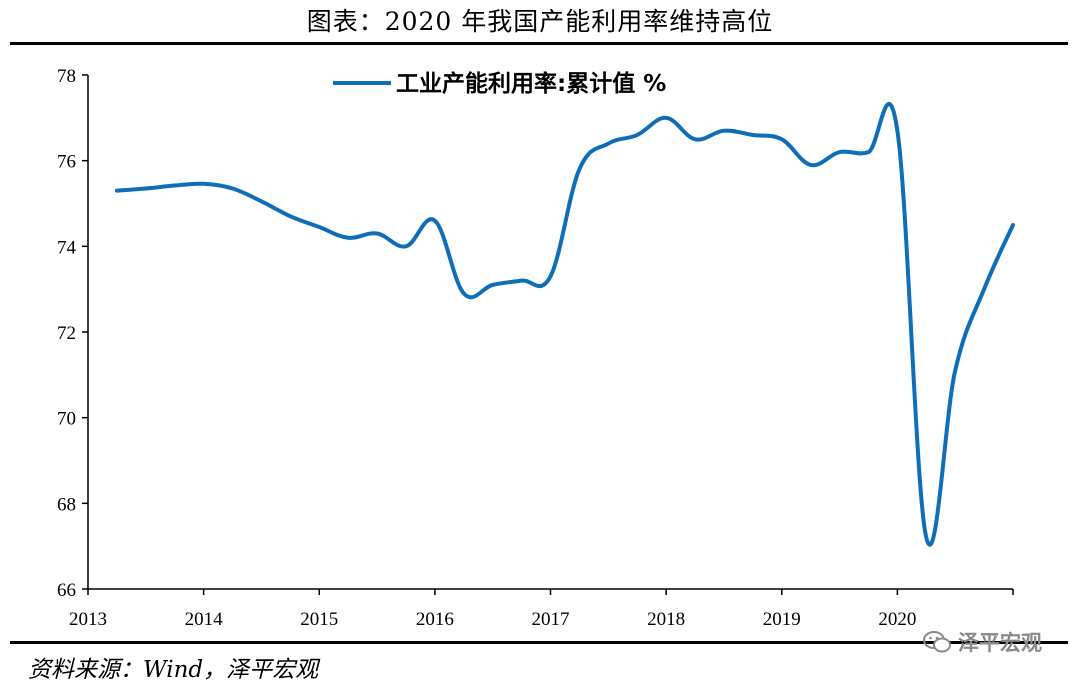 This screenshot has height=689, width=1080. I want to click on y-tick-label: 66, so click(66, 590).